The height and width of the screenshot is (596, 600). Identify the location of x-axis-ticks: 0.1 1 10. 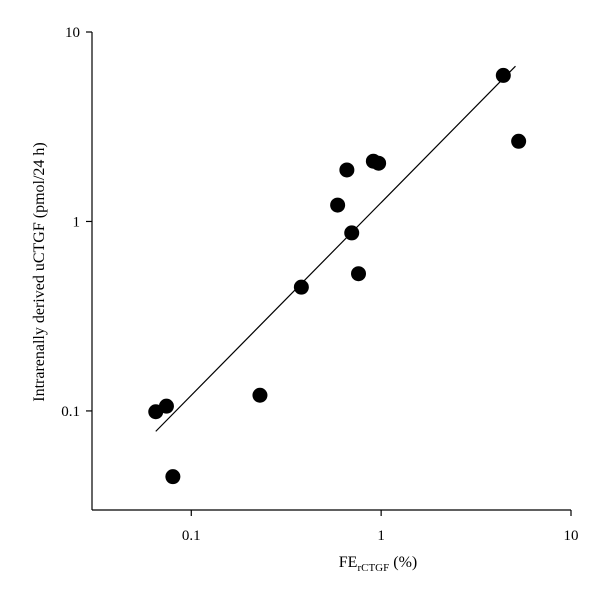
(380, 527).